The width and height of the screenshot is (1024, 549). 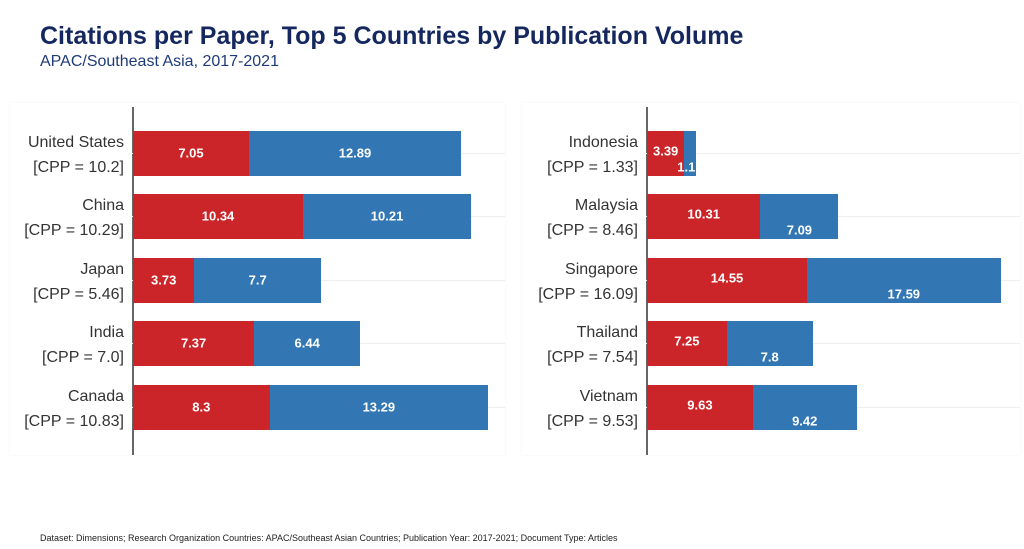 I want to click on data-label: 7.25, so click(x=687, y=341).